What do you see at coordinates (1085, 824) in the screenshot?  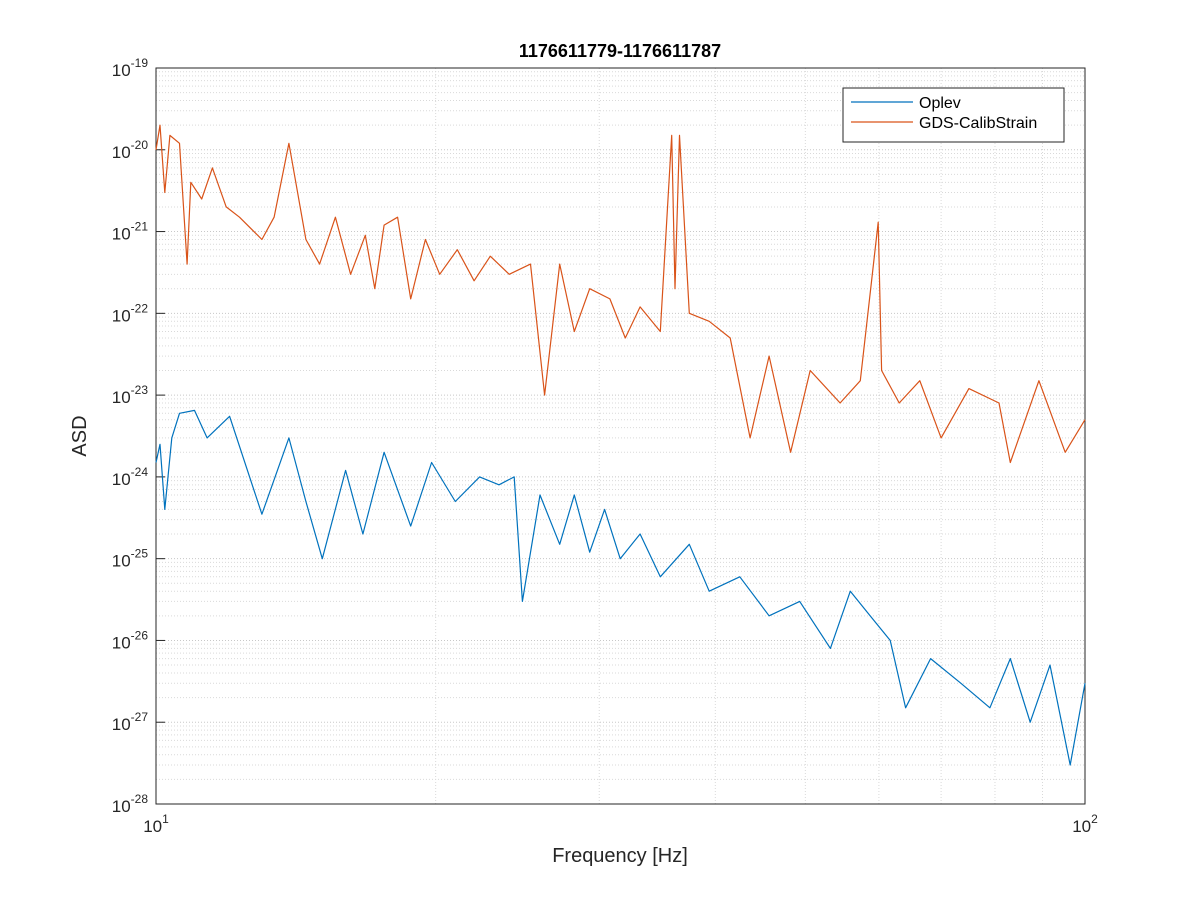 I see `x-tick-label: 10²` at bounding box center [1085, 824].